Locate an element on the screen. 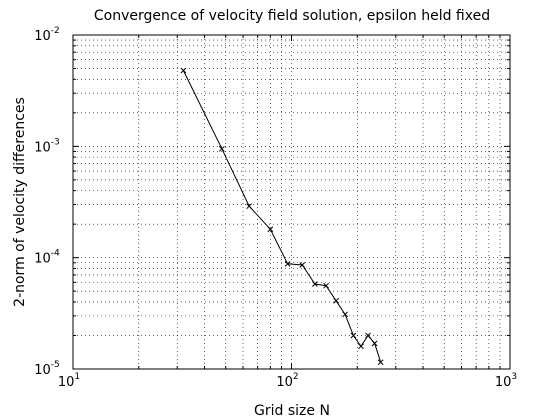 Image resolution: width=560 pixels, height=420 pixels. y-axis-title: 2-norm of velocity differences is located at coordinates (20, 202).